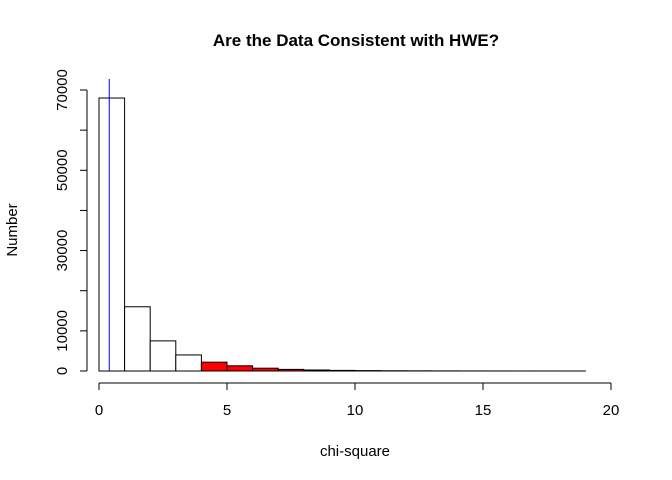 The image size is (672, 480). Describe the element at coordinates (62, 251) in the screenshot. I see `y-tick-label-2: 30000` at that location.